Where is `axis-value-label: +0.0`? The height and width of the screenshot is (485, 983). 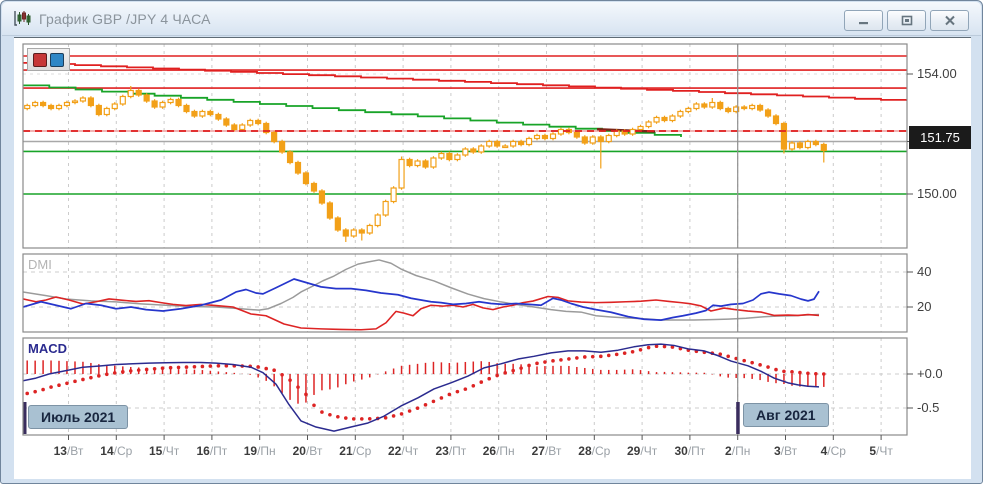 axis-value-label: +0.0 is located at coordinates (930, 373).